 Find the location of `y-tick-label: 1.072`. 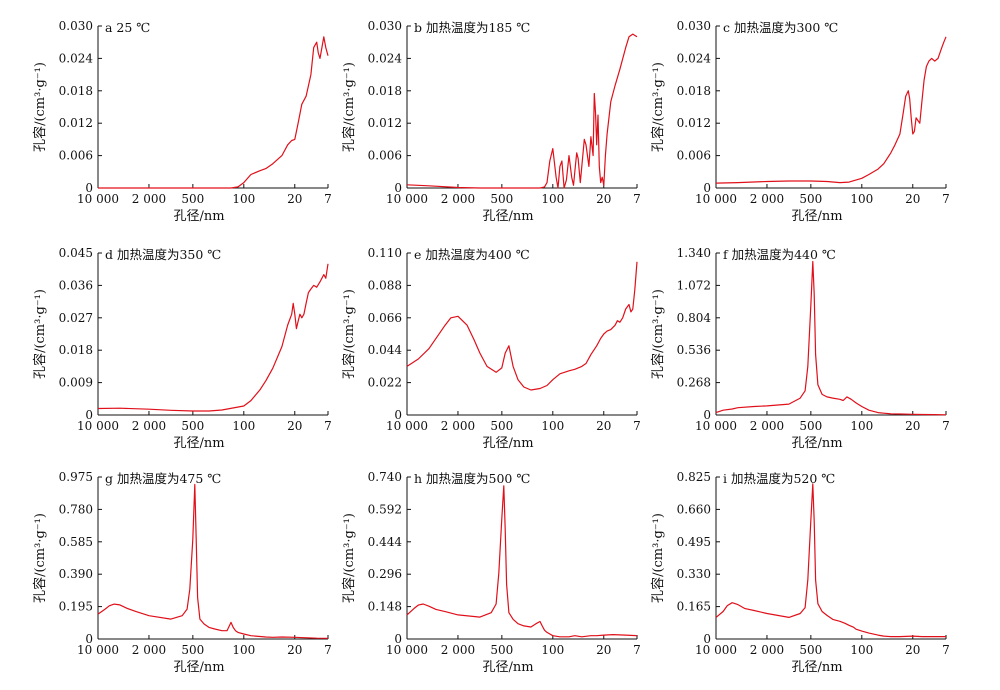

y-tick-label: 1.072 is located at coordinates (694, 285).